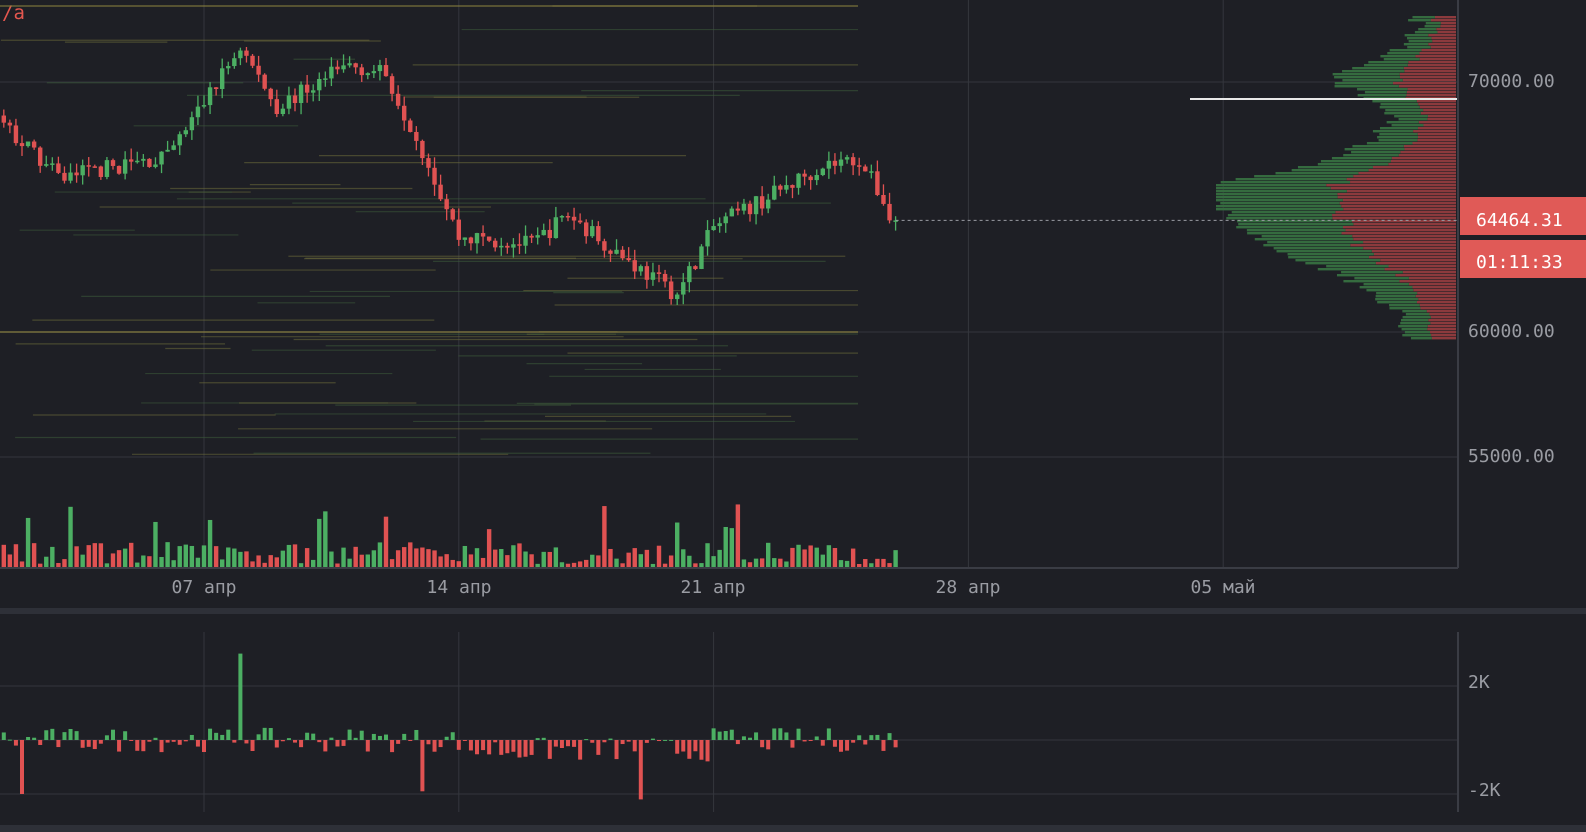 The image size is (1586, 832). What do you see at coordinates (1511, 331) in the screenshot?
I see `y-tick-label: 60000.00` at bounding box center [1511, 331].